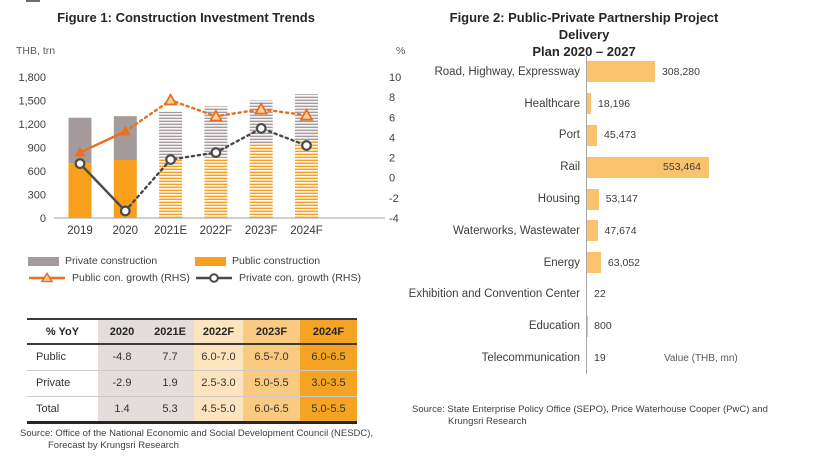  Describe the element at coordinates (122, 408) in the screenshot. I see `table-cell: 1.4` at that location.